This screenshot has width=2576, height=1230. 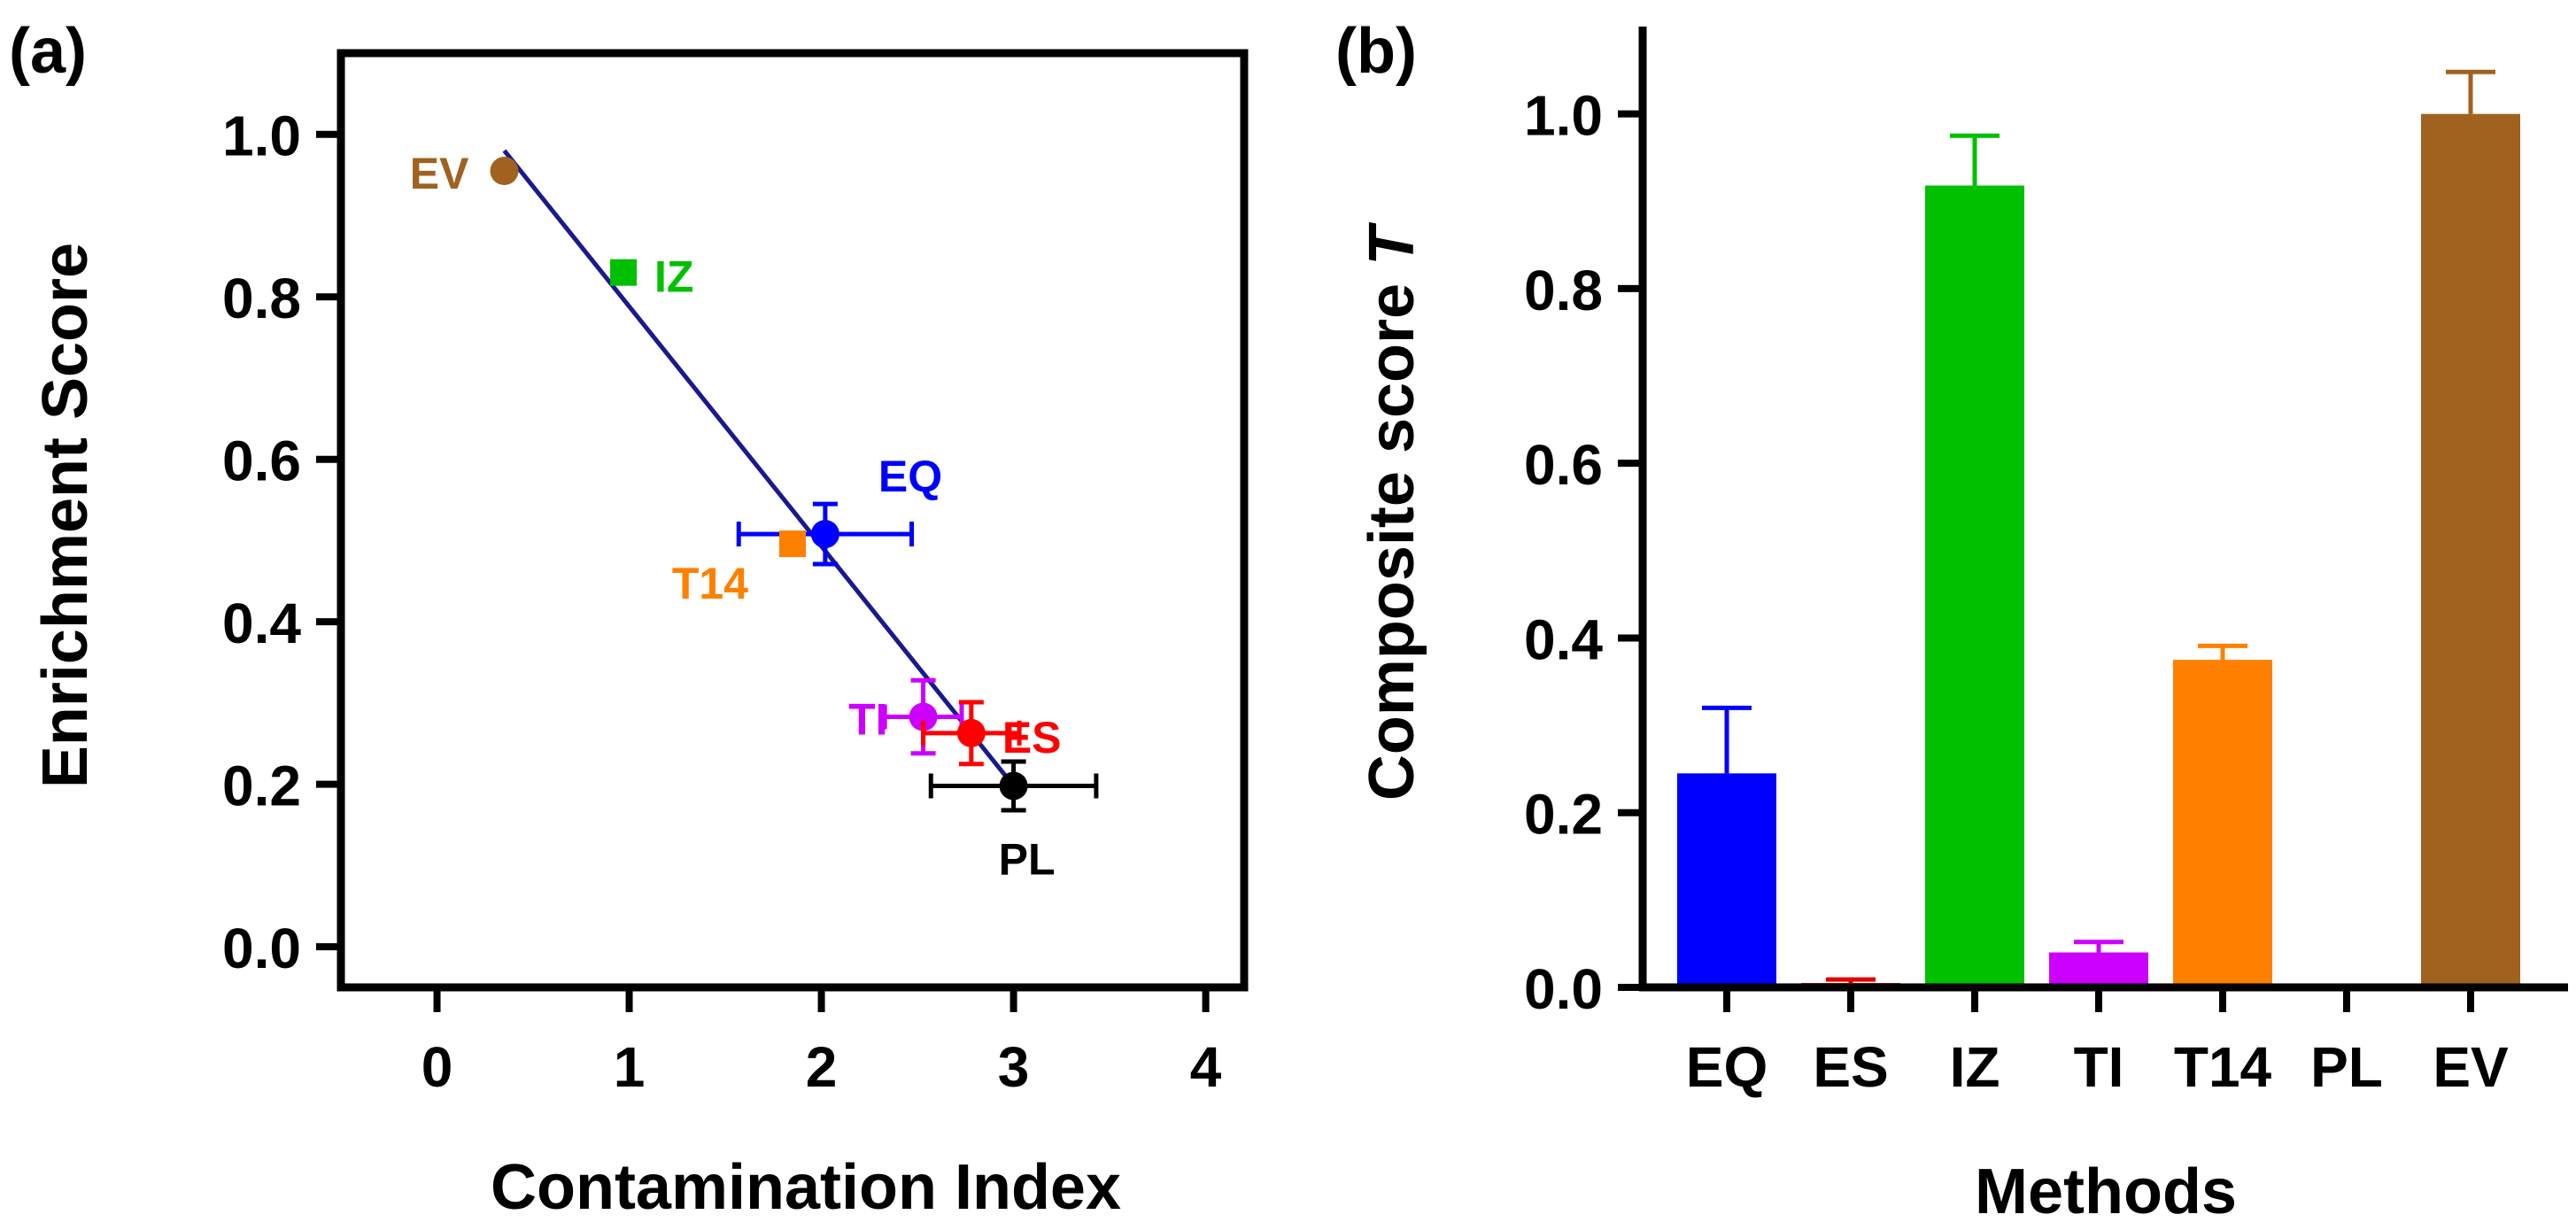 I want to click on panel-b-x-tick-label: IZ, so click(x=1975, y=1067).